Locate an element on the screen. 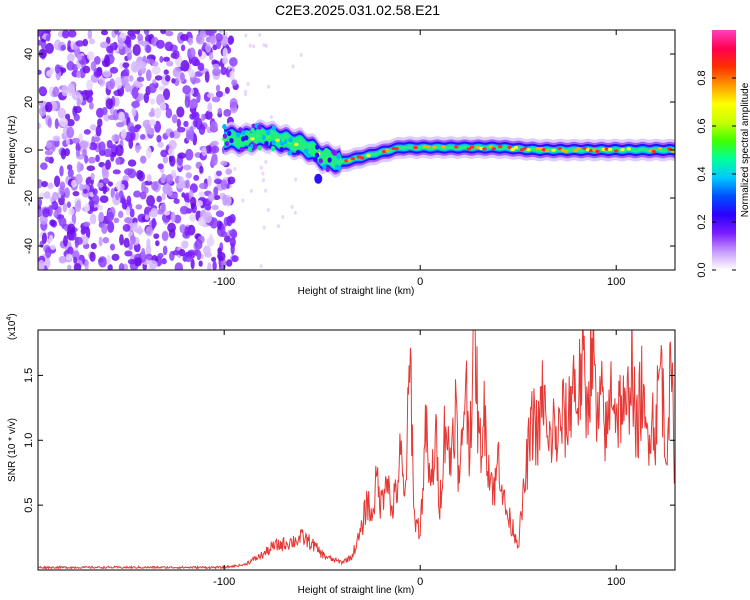  y-tick-label: -20 is located at coordinates (29, 198).